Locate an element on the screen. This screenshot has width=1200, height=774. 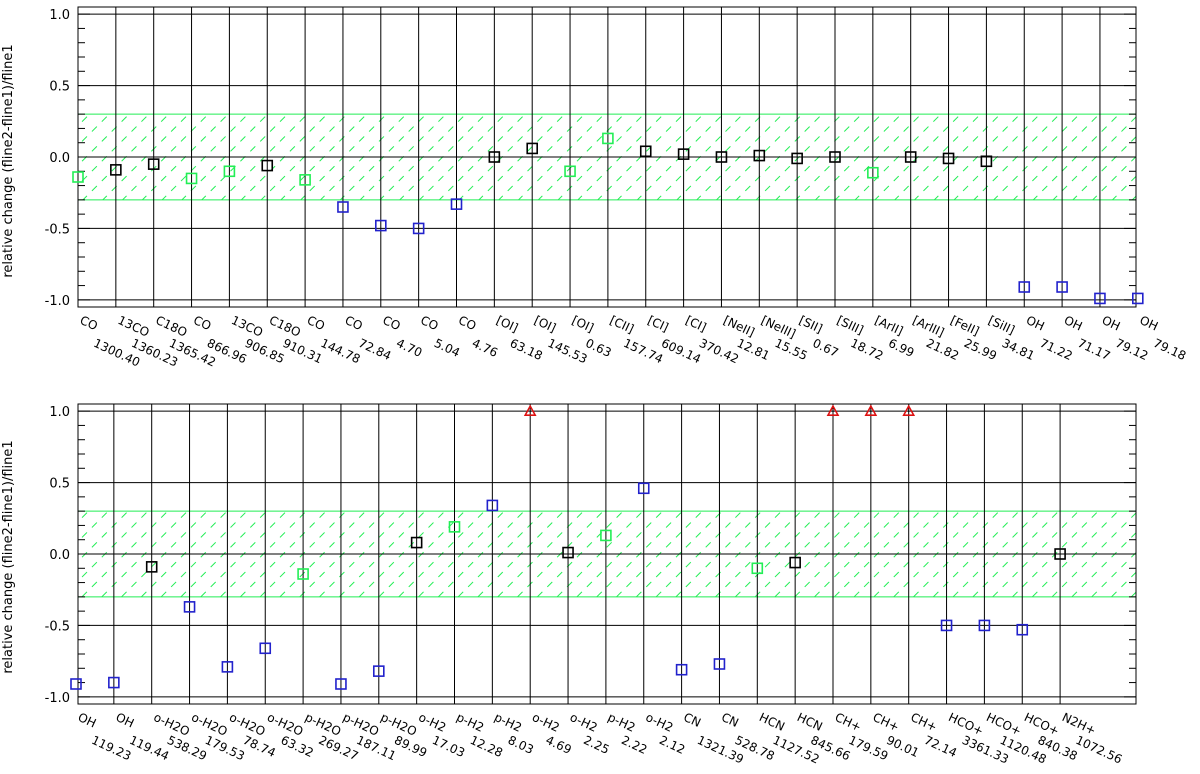
category-value: 0.67 is located at coordinates (825, 348).